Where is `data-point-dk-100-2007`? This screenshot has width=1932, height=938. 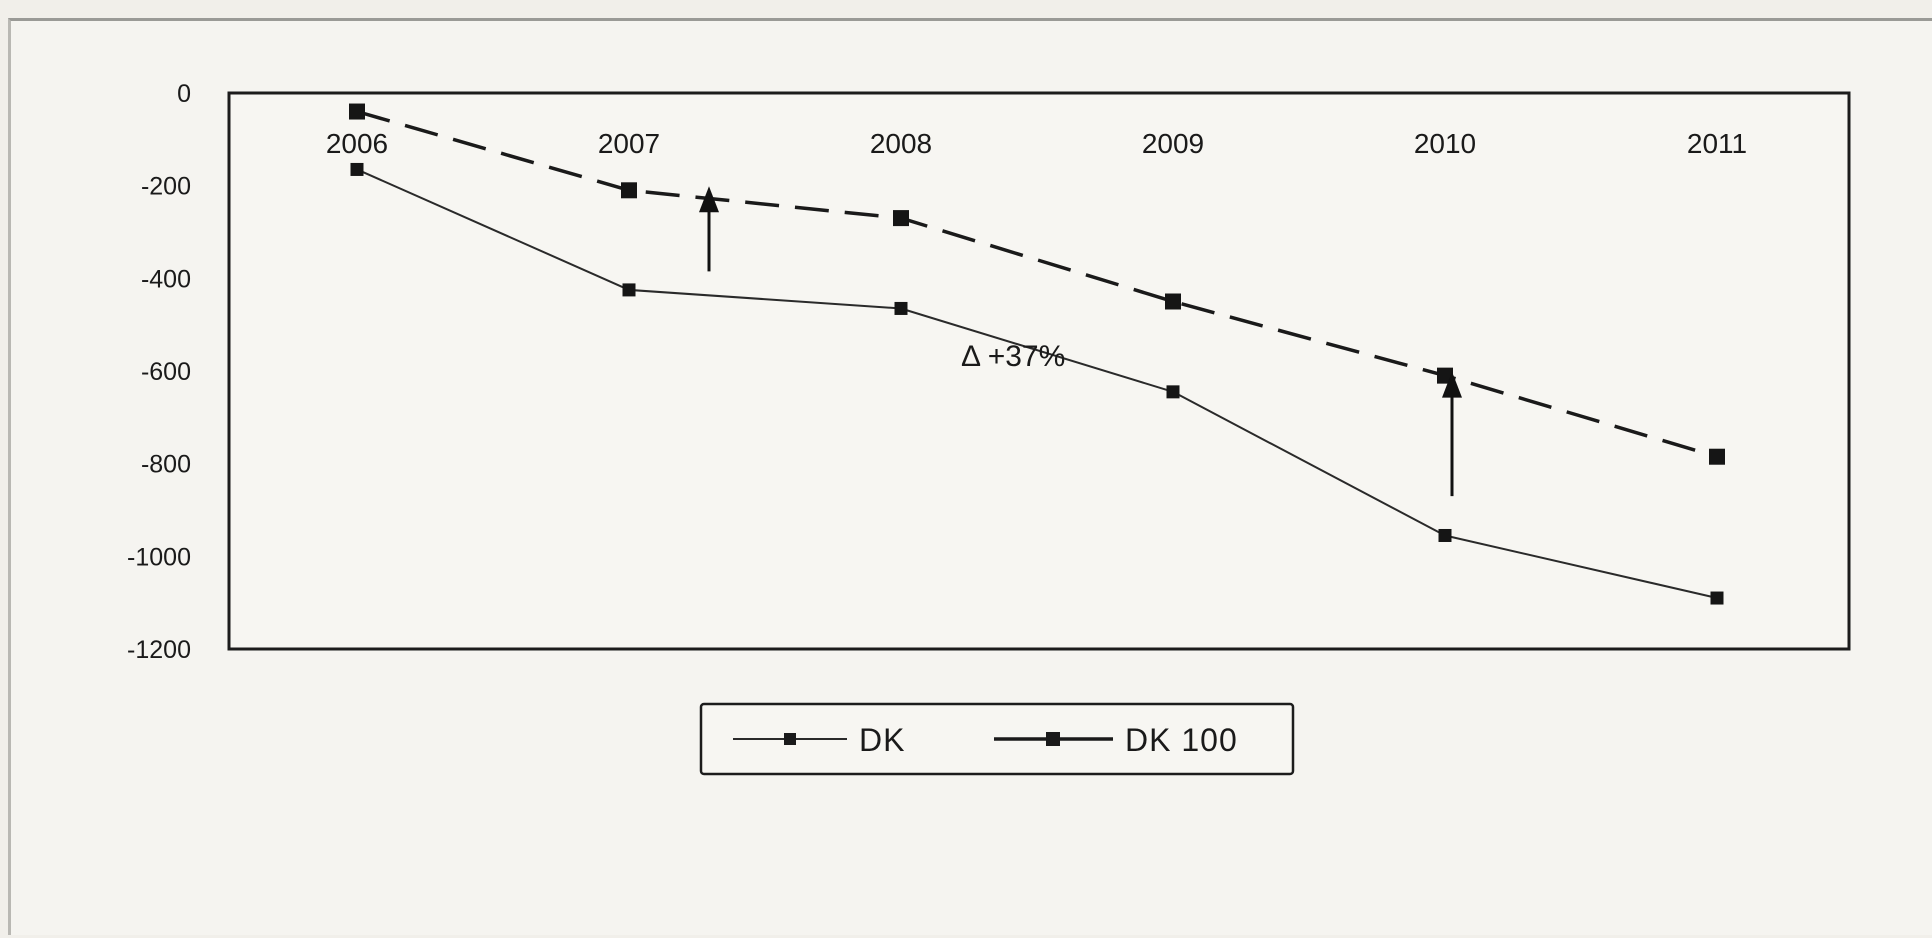
data-point-dk-100-2007 is located at coordinates (629, 190).